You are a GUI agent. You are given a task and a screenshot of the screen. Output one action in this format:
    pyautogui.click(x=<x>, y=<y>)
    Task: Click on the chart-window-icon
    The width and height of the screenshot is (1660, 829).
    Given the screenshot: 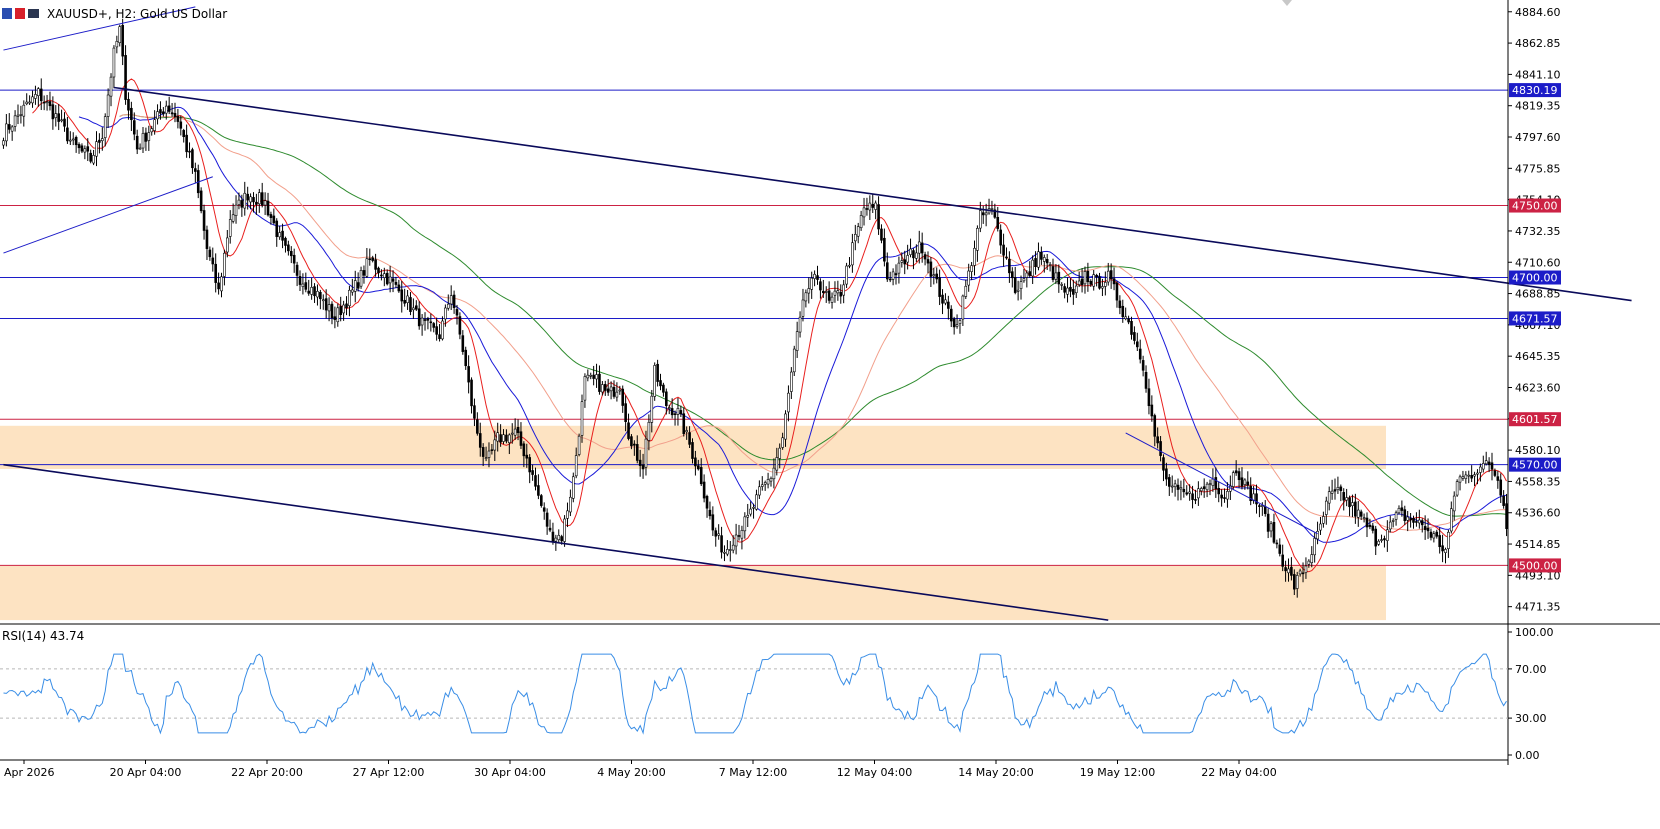 What is the action you would take?
    pyautogui.click(x=7, y=13)
    